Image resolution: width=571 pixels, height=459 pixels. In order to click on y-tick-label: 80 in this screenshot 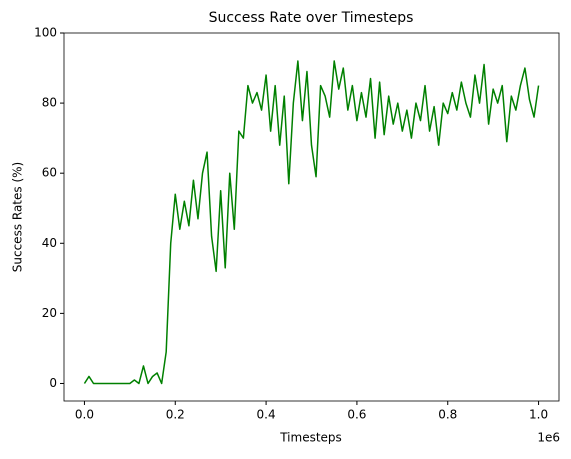, I will do `click(49, 103)`.